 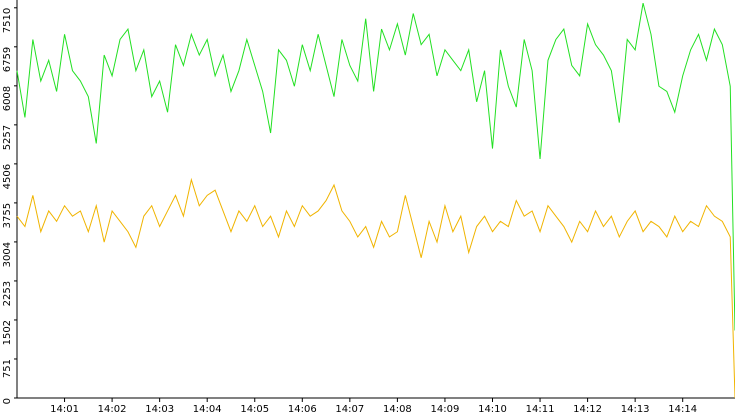 I want to click on x-tick-label: 14:05, so click(x=254, y=409).